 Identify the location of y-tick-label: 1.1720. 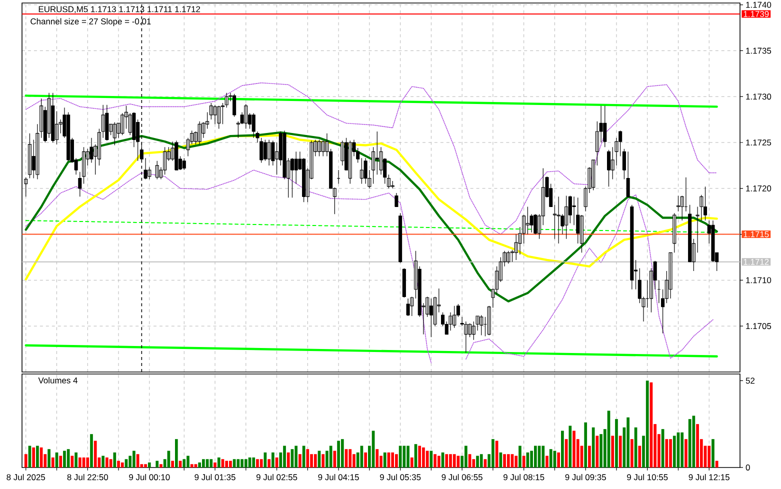
(759, 188).